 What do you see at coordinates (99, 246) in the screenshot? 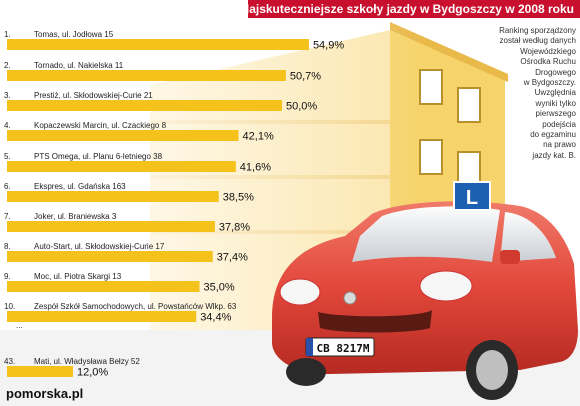
I see `school-label: Auto-Start, ul. Skłodowskiej-Curie 17` at bounding box center [99, 246].